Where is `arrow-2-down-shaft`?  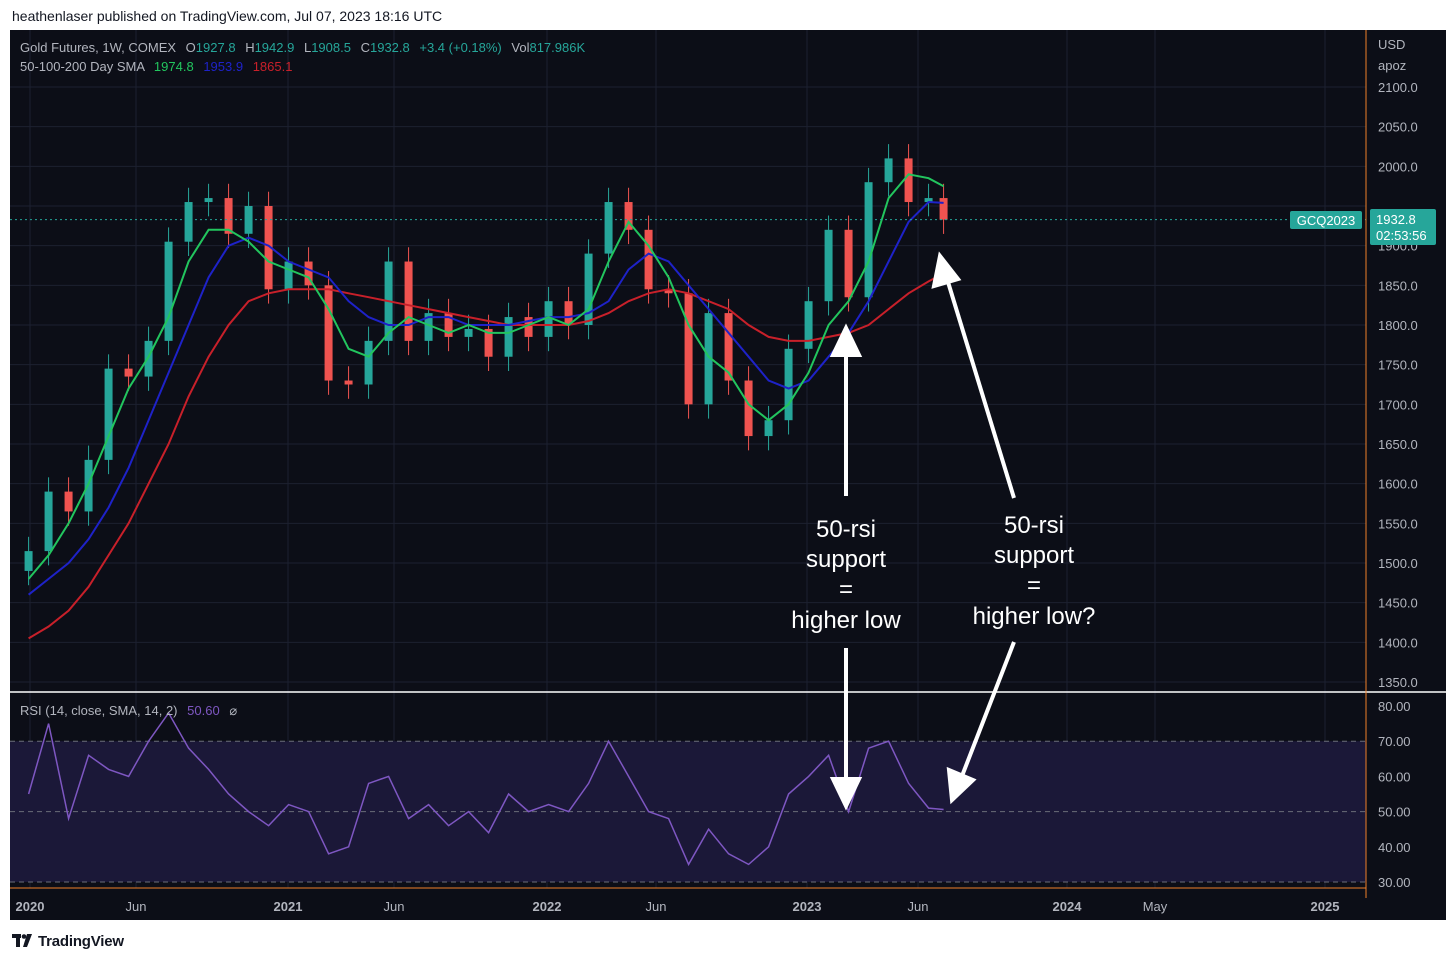
arrow-2-down-shaft is located at coordinates (988, 709).